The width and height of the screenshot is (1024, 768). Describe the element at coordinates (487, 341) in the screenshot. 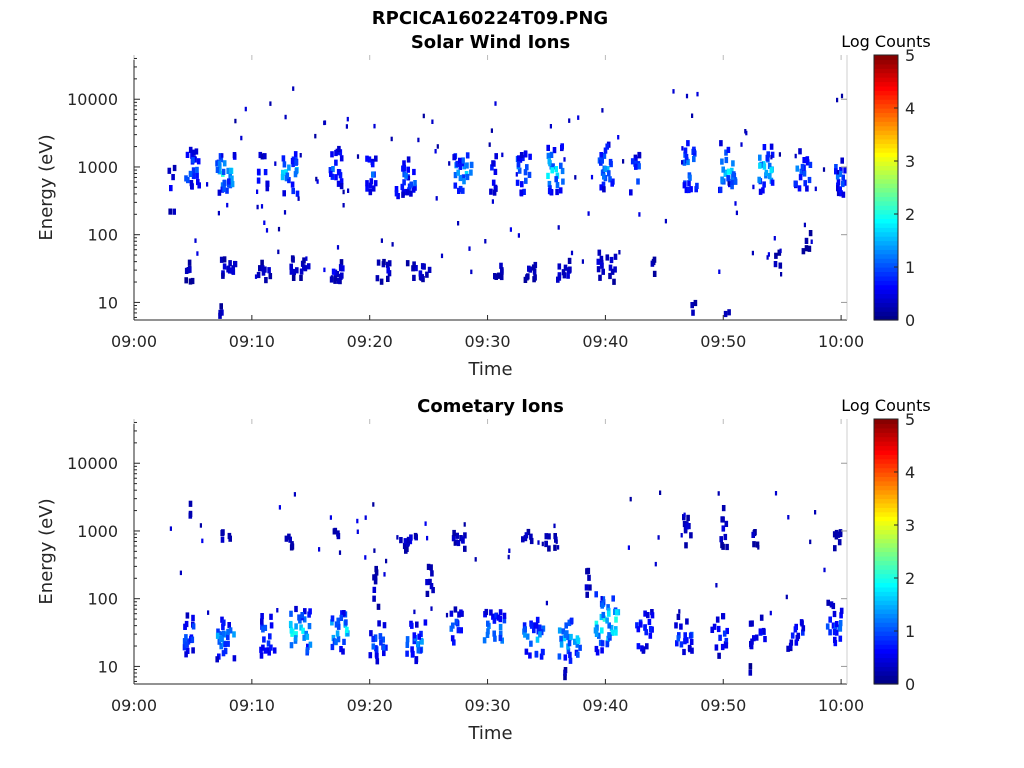

I see `x-tick-label: 09:30` at that location.